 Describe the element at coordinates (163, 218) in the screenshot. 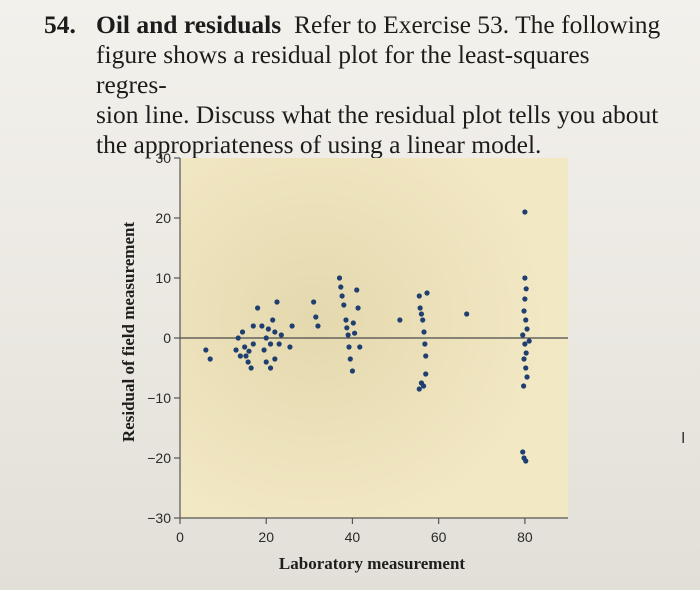

I see `y-tick-label: 20` at that location.